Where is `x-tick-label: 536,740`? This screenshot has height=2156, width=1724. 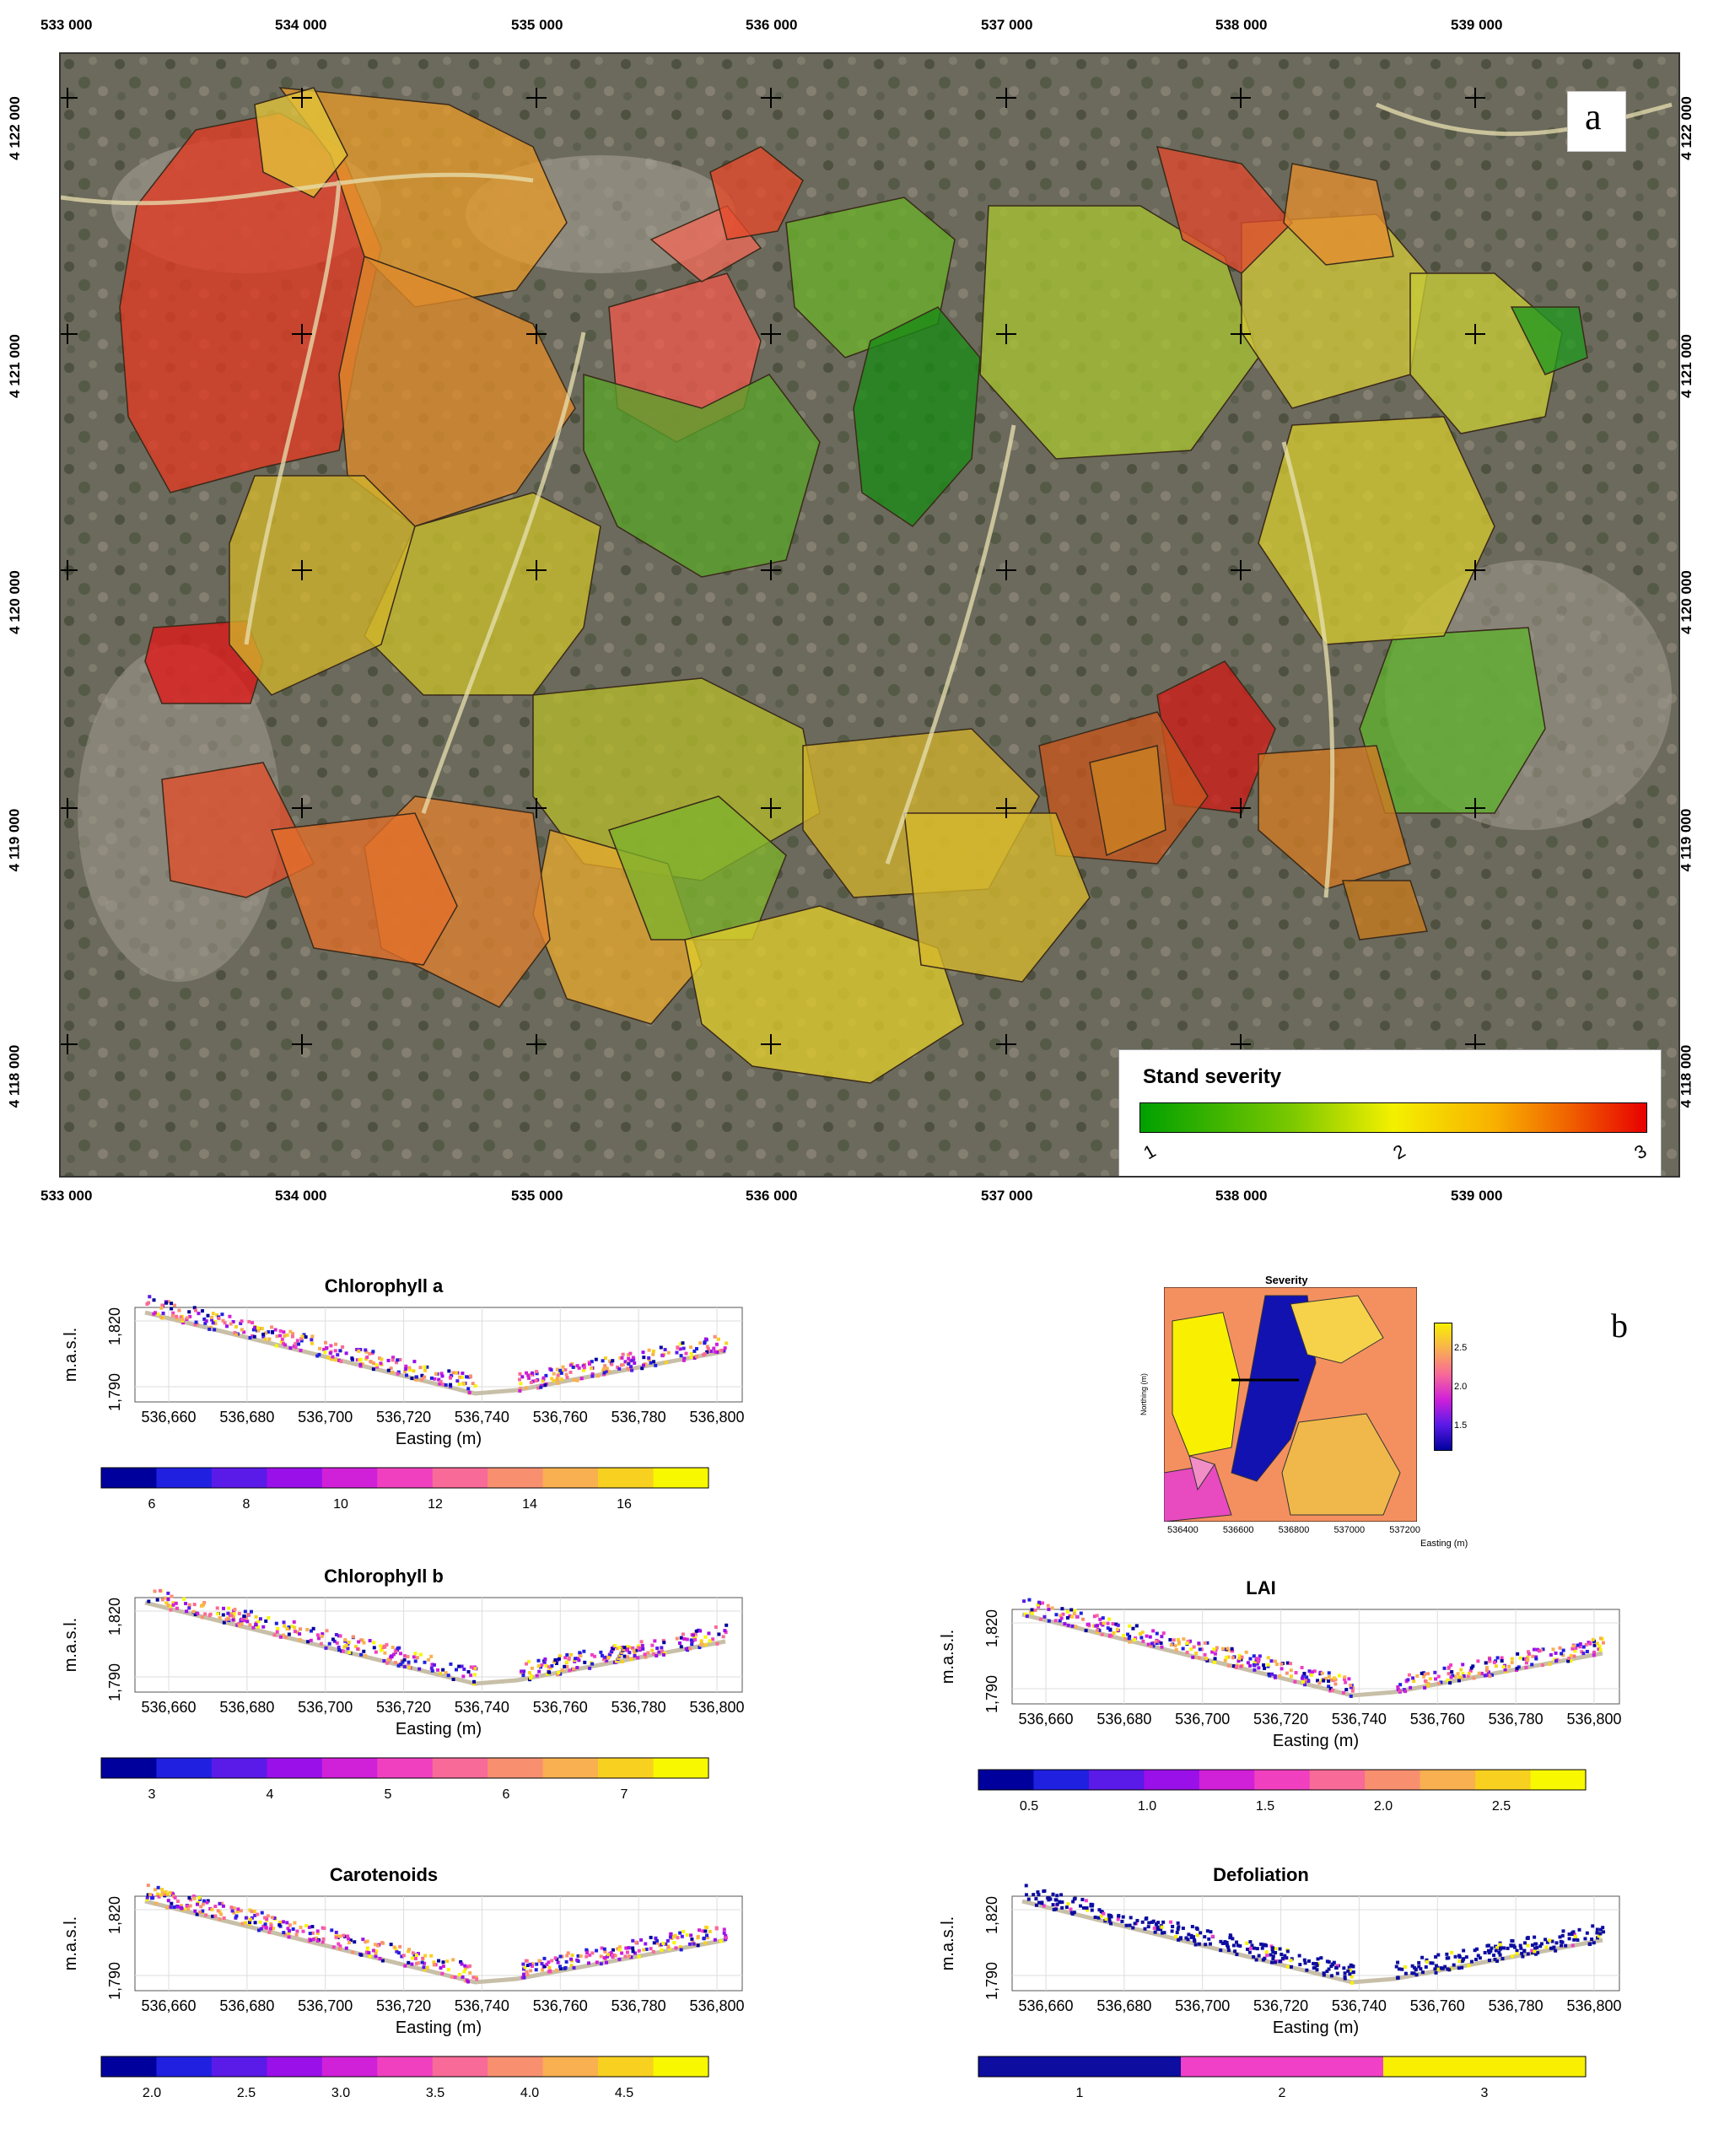 x-tick-label: 536,740 is located at coordinates (482, 2005).